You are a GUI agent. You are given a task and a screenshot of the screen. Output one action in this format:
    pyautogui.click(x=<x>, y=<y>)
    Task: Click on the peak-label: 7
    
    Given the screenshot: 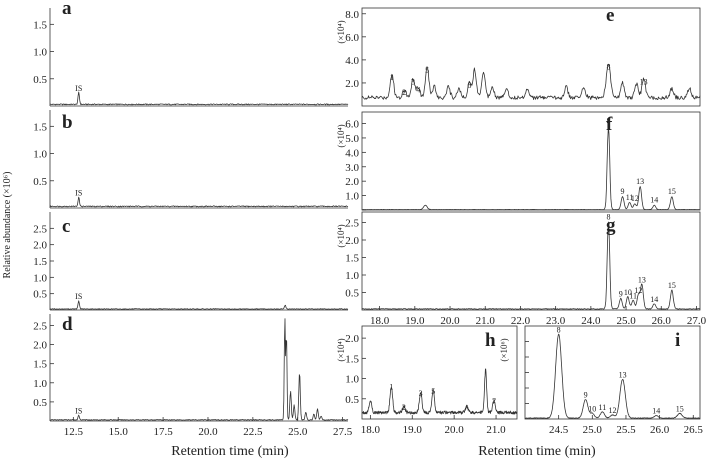 What is the action you would take?
    pyautogui.click(x=494, y=401)
    